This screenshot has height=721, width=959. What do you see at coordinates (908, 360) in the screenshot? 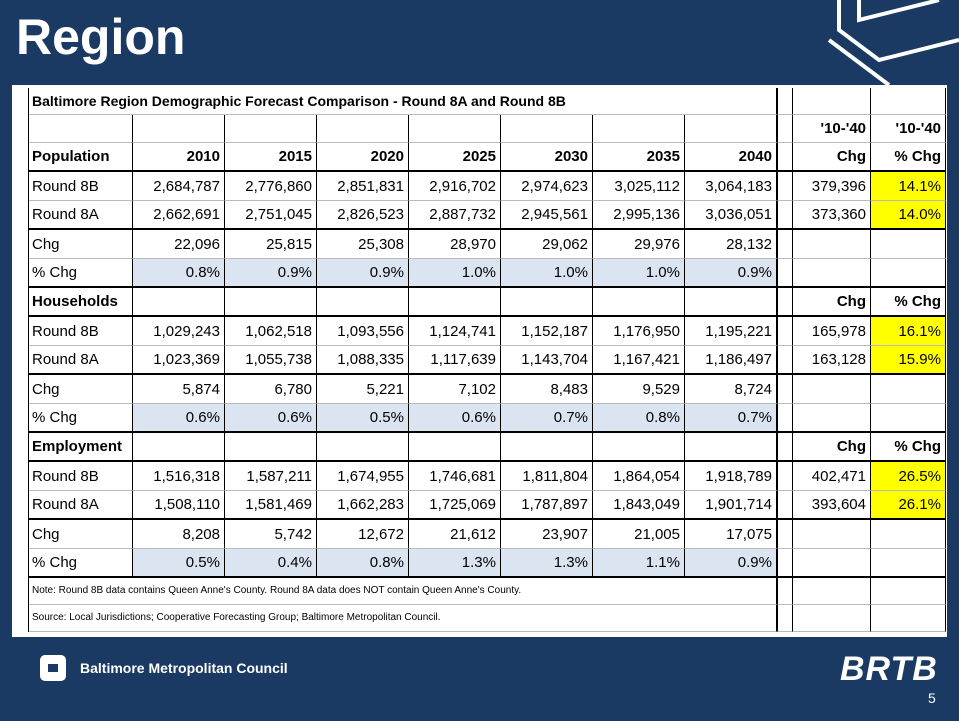
I see `pct-cell: 15.9%` at bounding box center [908, 360].